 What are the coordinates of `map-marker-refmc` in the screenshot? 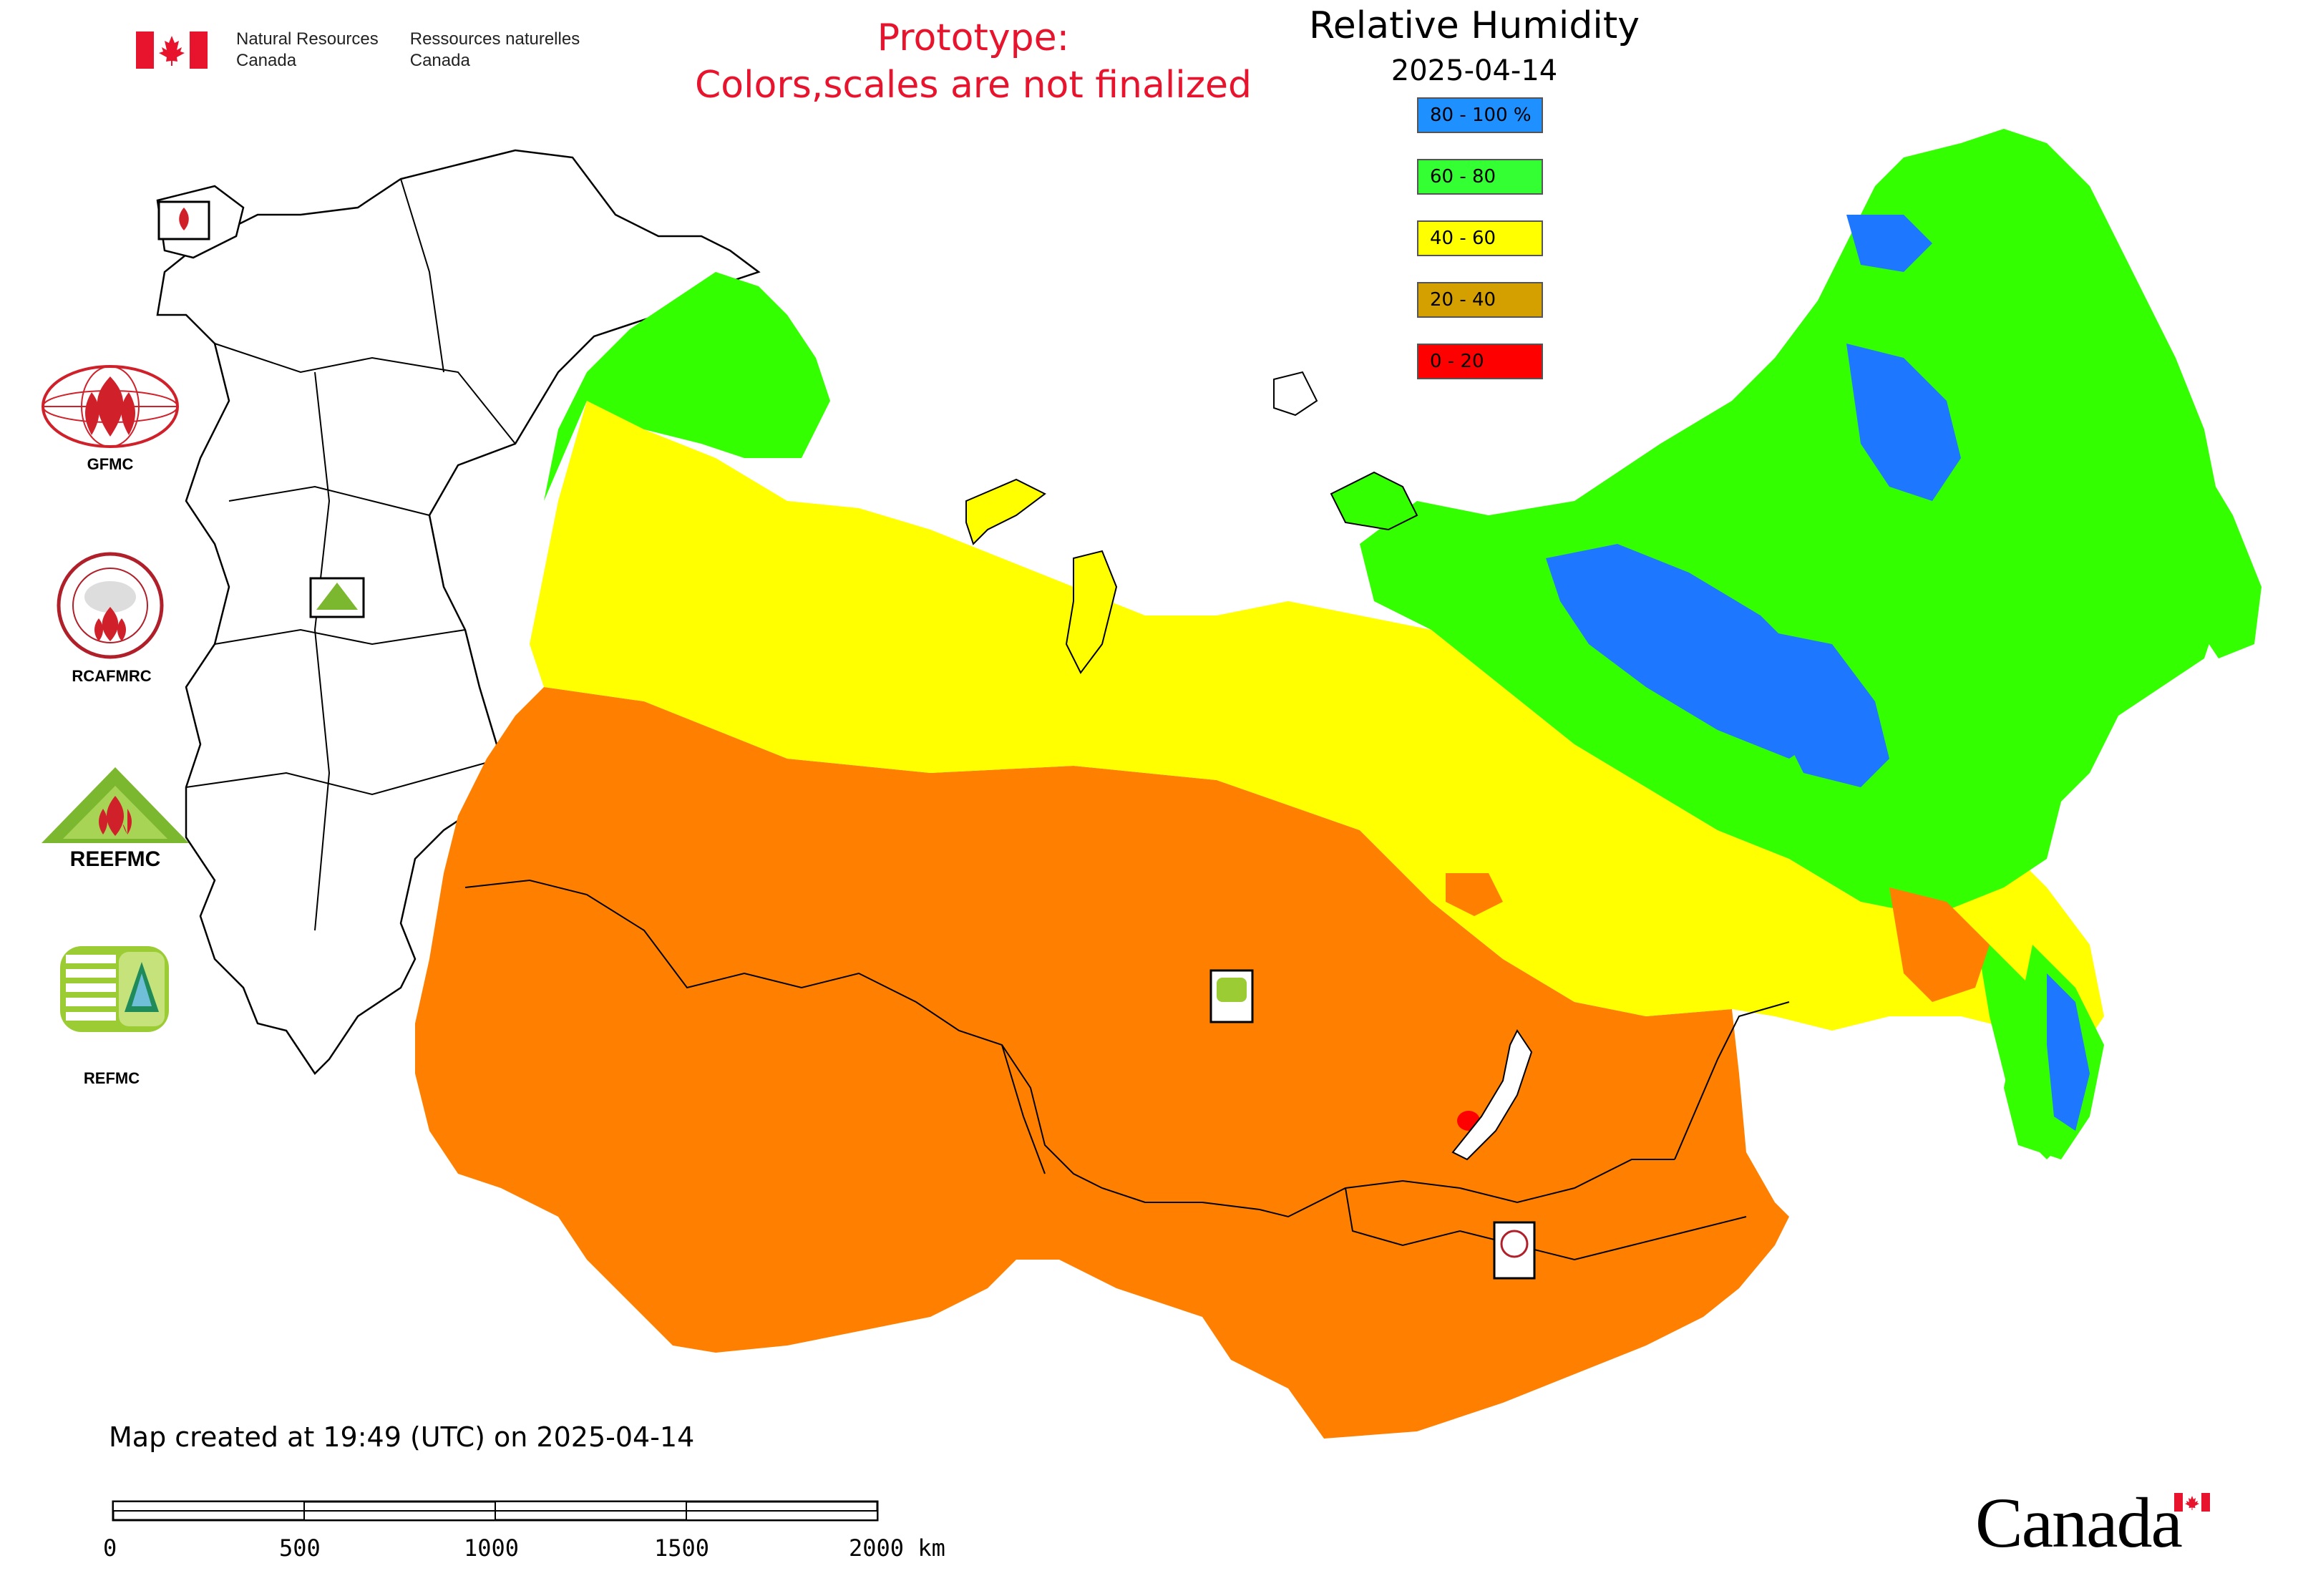 It's located at (1232, 996).